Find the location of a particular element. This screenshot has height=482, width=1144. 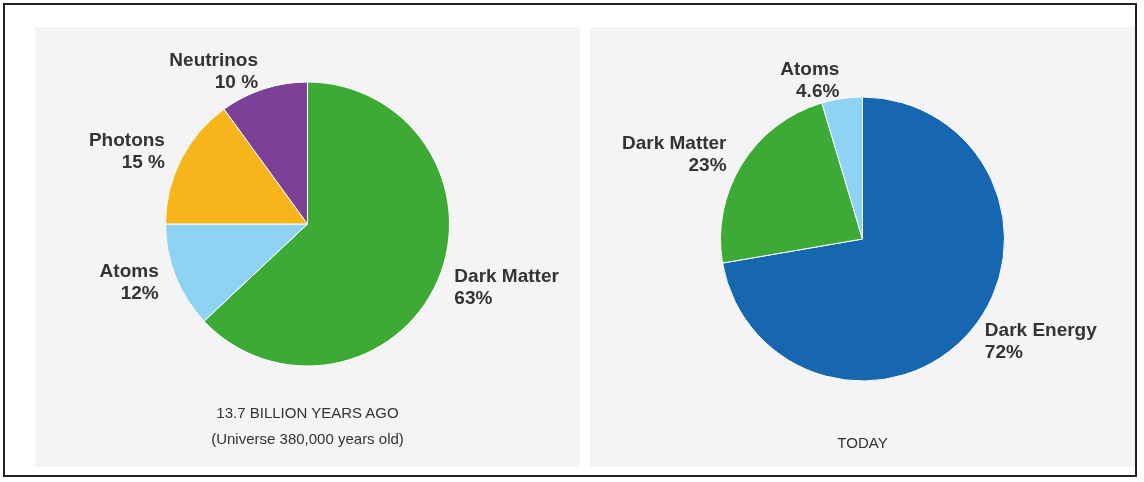

text: TODAY is located at coordinates (862, 443).